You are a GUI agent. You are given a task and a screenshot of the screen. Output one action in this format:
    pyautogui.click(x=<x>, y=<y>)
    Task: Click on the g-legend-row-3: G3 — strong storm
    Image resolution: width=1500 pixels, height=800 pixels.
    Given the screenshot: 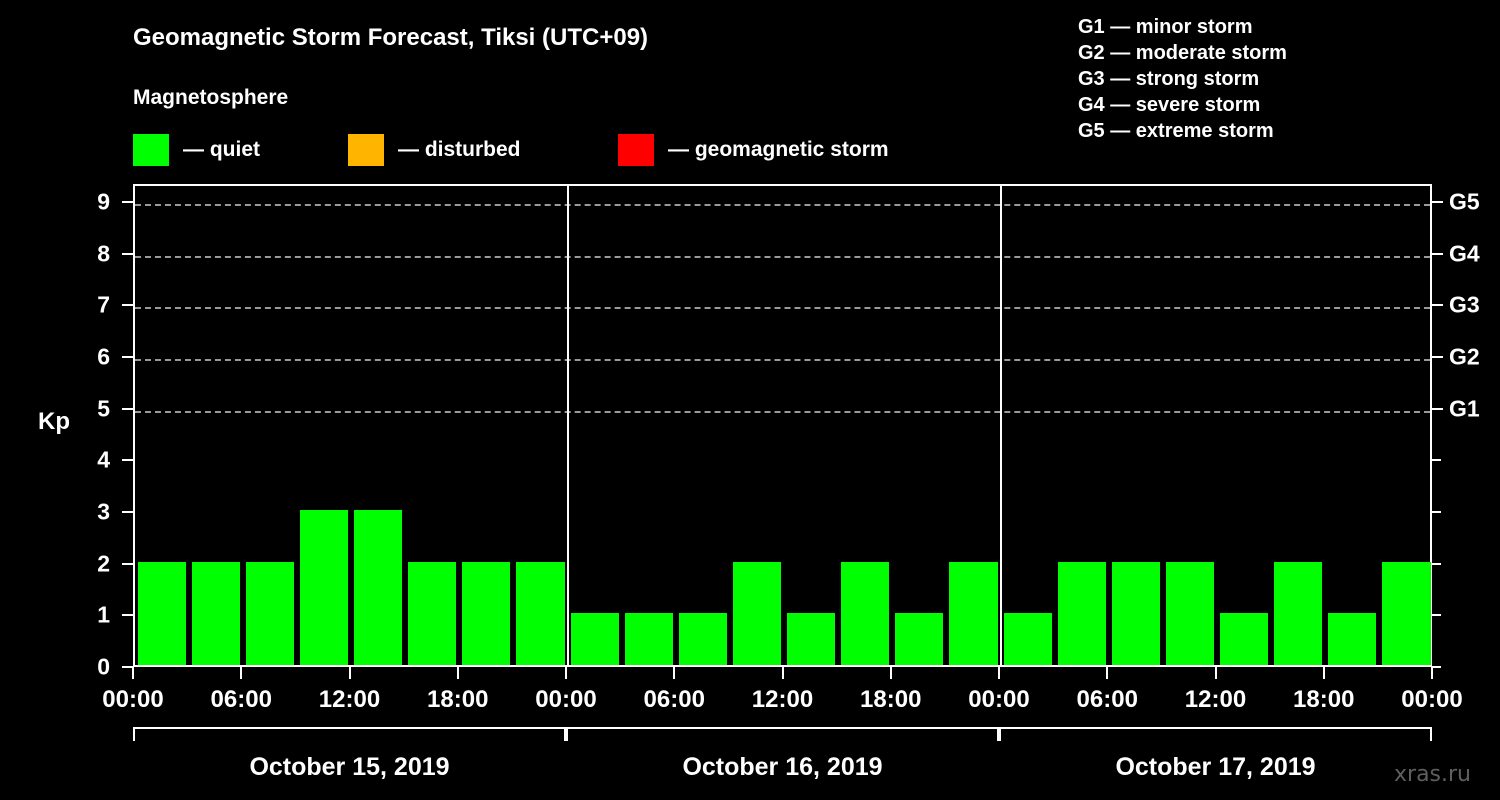 What is the action you would take?
    pyautogui.click(x=1169, y=79)
    